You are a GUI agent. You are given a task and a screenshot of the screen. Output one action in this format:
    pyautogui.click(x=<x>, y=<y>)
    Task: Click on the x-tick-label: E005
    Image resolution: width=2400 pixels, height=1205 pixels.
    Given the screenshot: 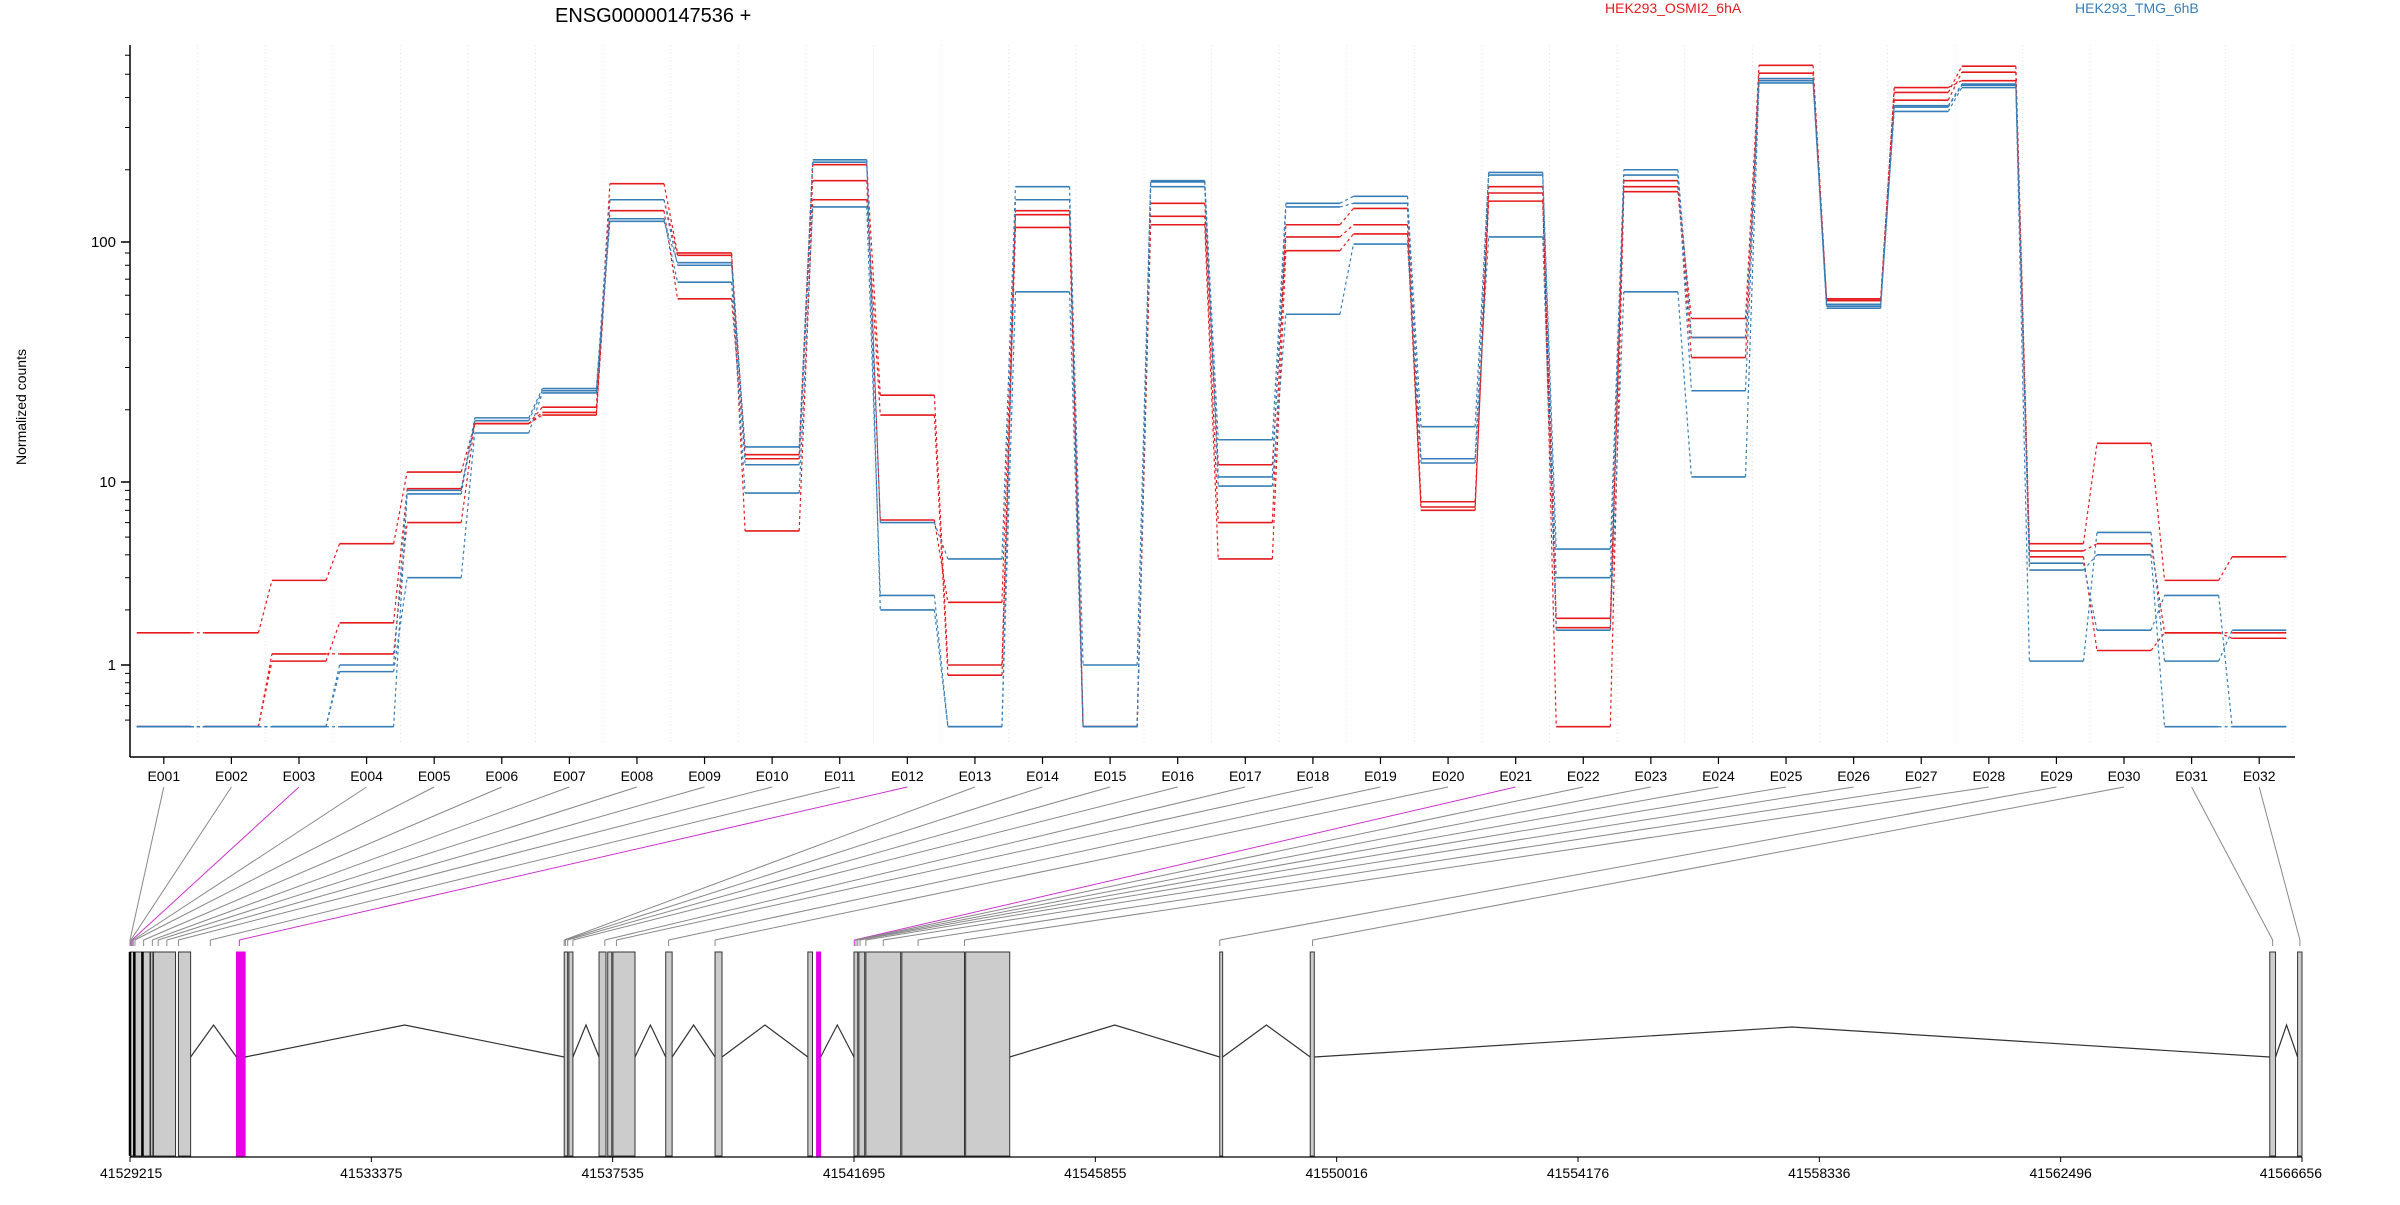 What is the action you would take?
    pyautogui.click(x=434, y=776)
    